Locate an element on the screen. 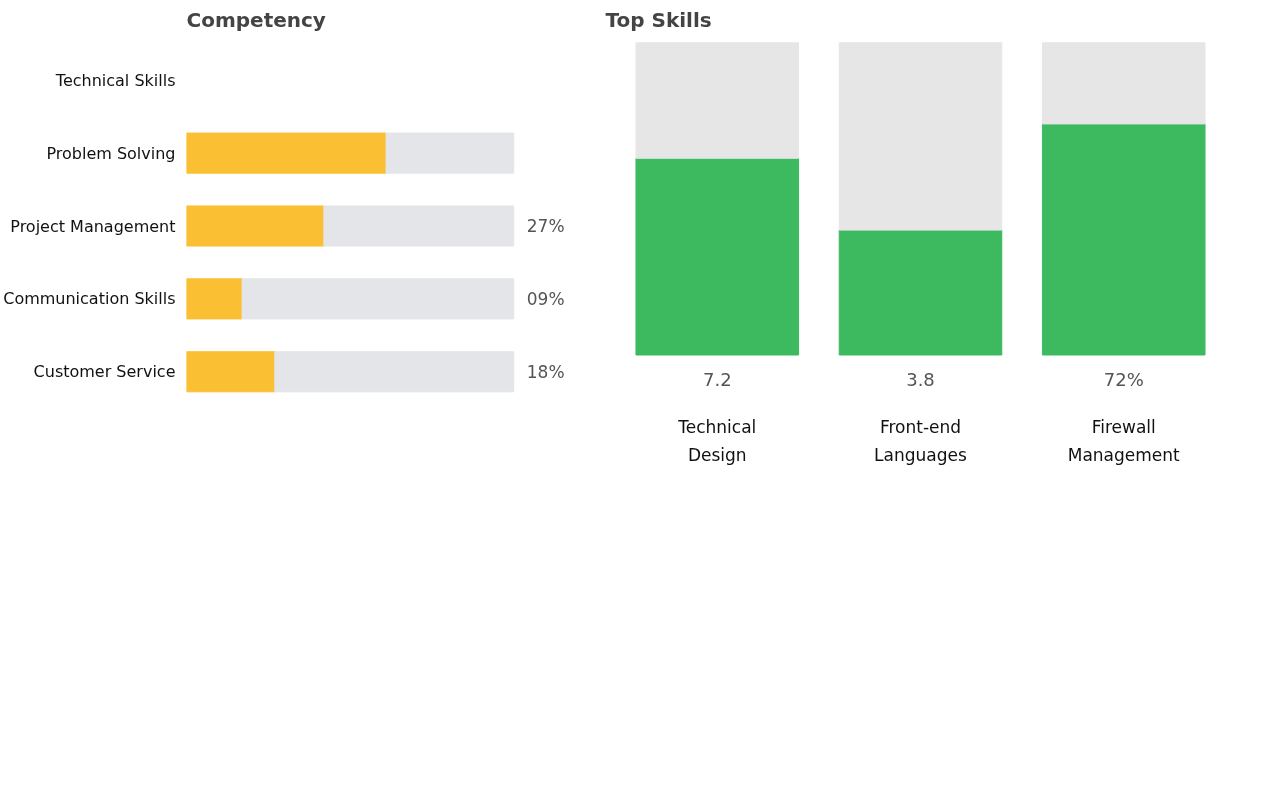 Image resolution: width=1286 pixels, height=805 pixels. text: 3.8 is located at coordinates (920, 380).